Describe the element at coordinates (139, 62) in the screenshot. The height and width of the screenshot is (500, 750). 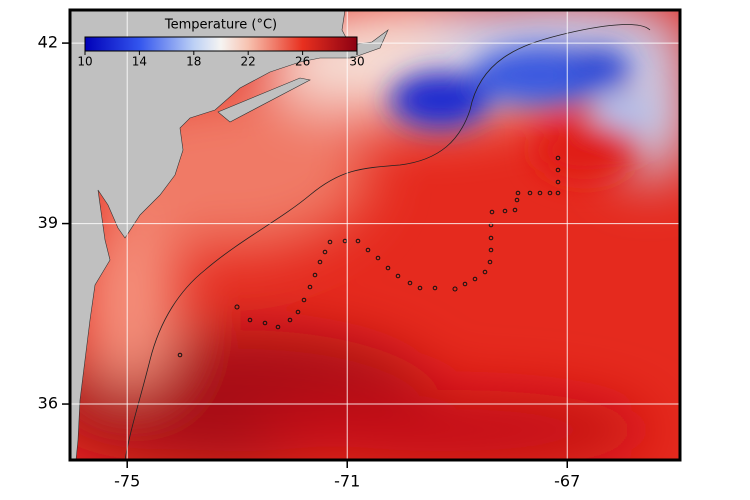
I see `colorbar-tick-label: 14` at that location.